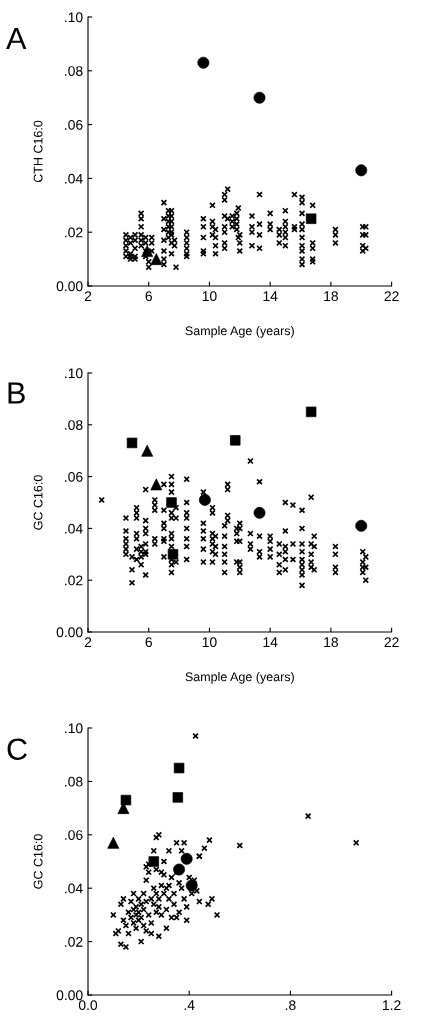 The width and height of the screenshot is (440, 1022). I want to click on chart-title: C, so click(17, 749).